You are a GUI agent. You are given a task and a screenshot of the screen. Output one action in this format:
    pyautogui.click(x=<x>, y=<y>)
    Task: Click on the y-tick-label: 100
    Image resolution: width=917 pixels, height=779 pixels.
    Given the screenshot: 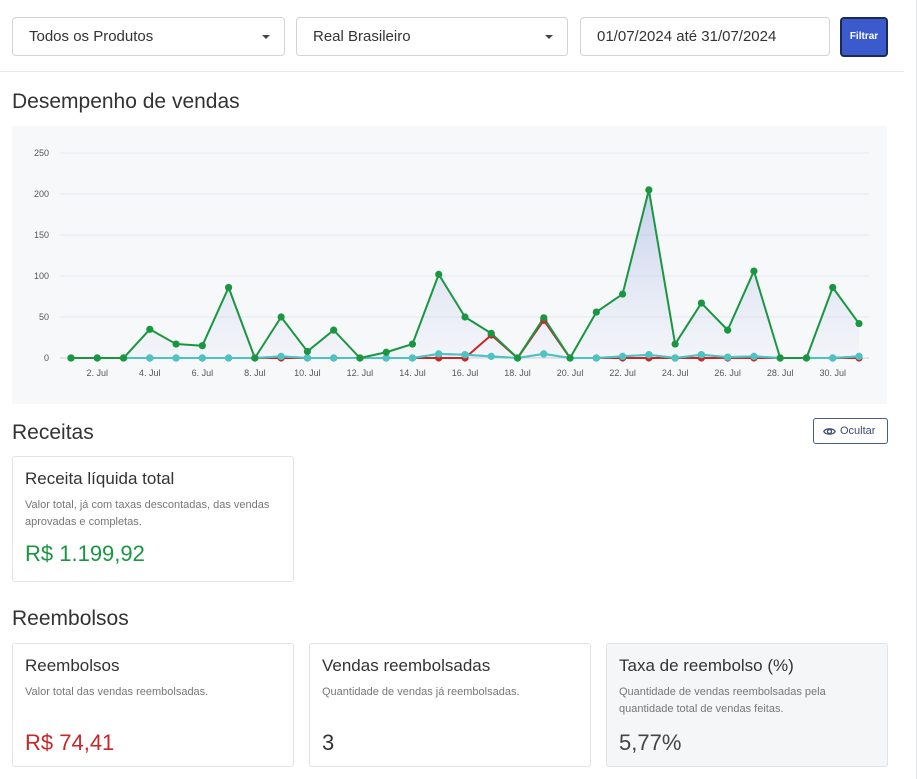 What is the action you would take?
    pyautogui.click(x=41, y=276)
    